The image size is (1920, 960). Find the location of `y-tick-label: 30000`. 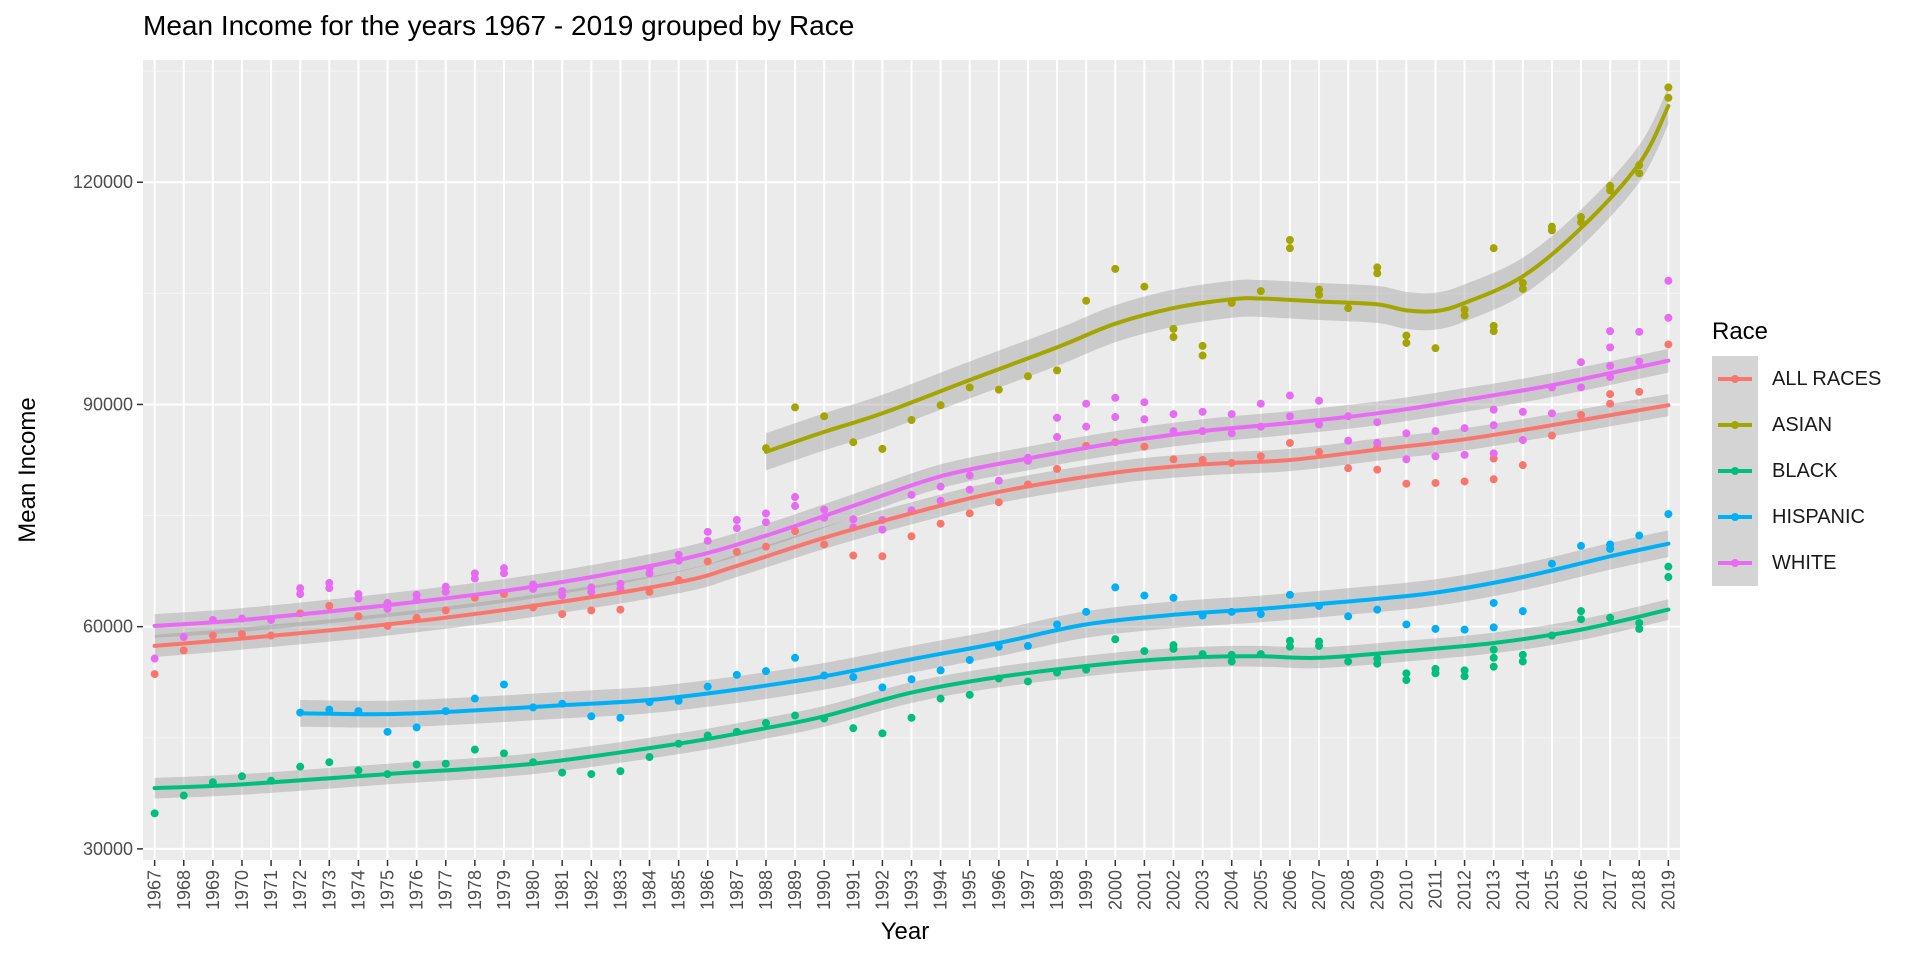

y-tick-label: 30000 is located at coordinates (108, 849).